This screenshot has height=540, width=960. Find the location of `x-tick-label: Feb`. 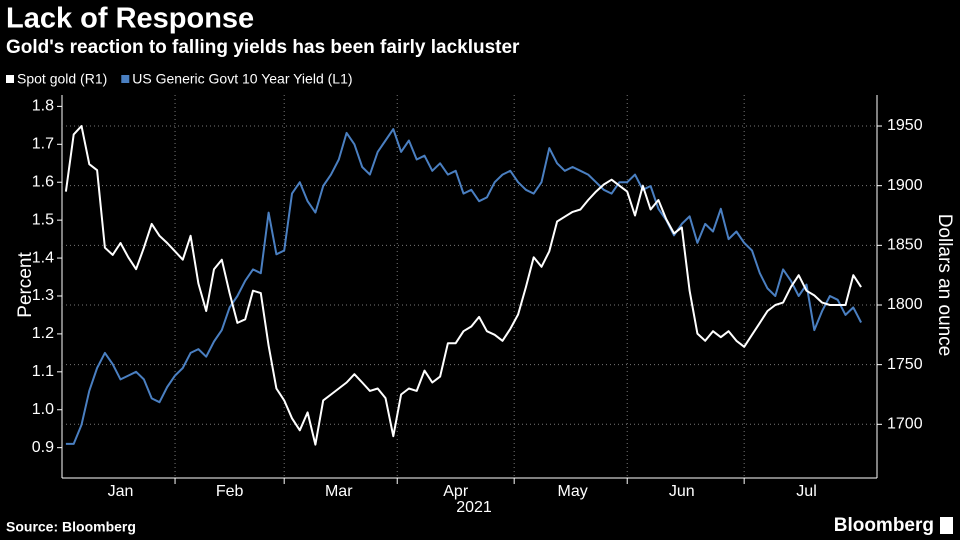

x-tick-label: Feb is located at coordinates (230, 491).